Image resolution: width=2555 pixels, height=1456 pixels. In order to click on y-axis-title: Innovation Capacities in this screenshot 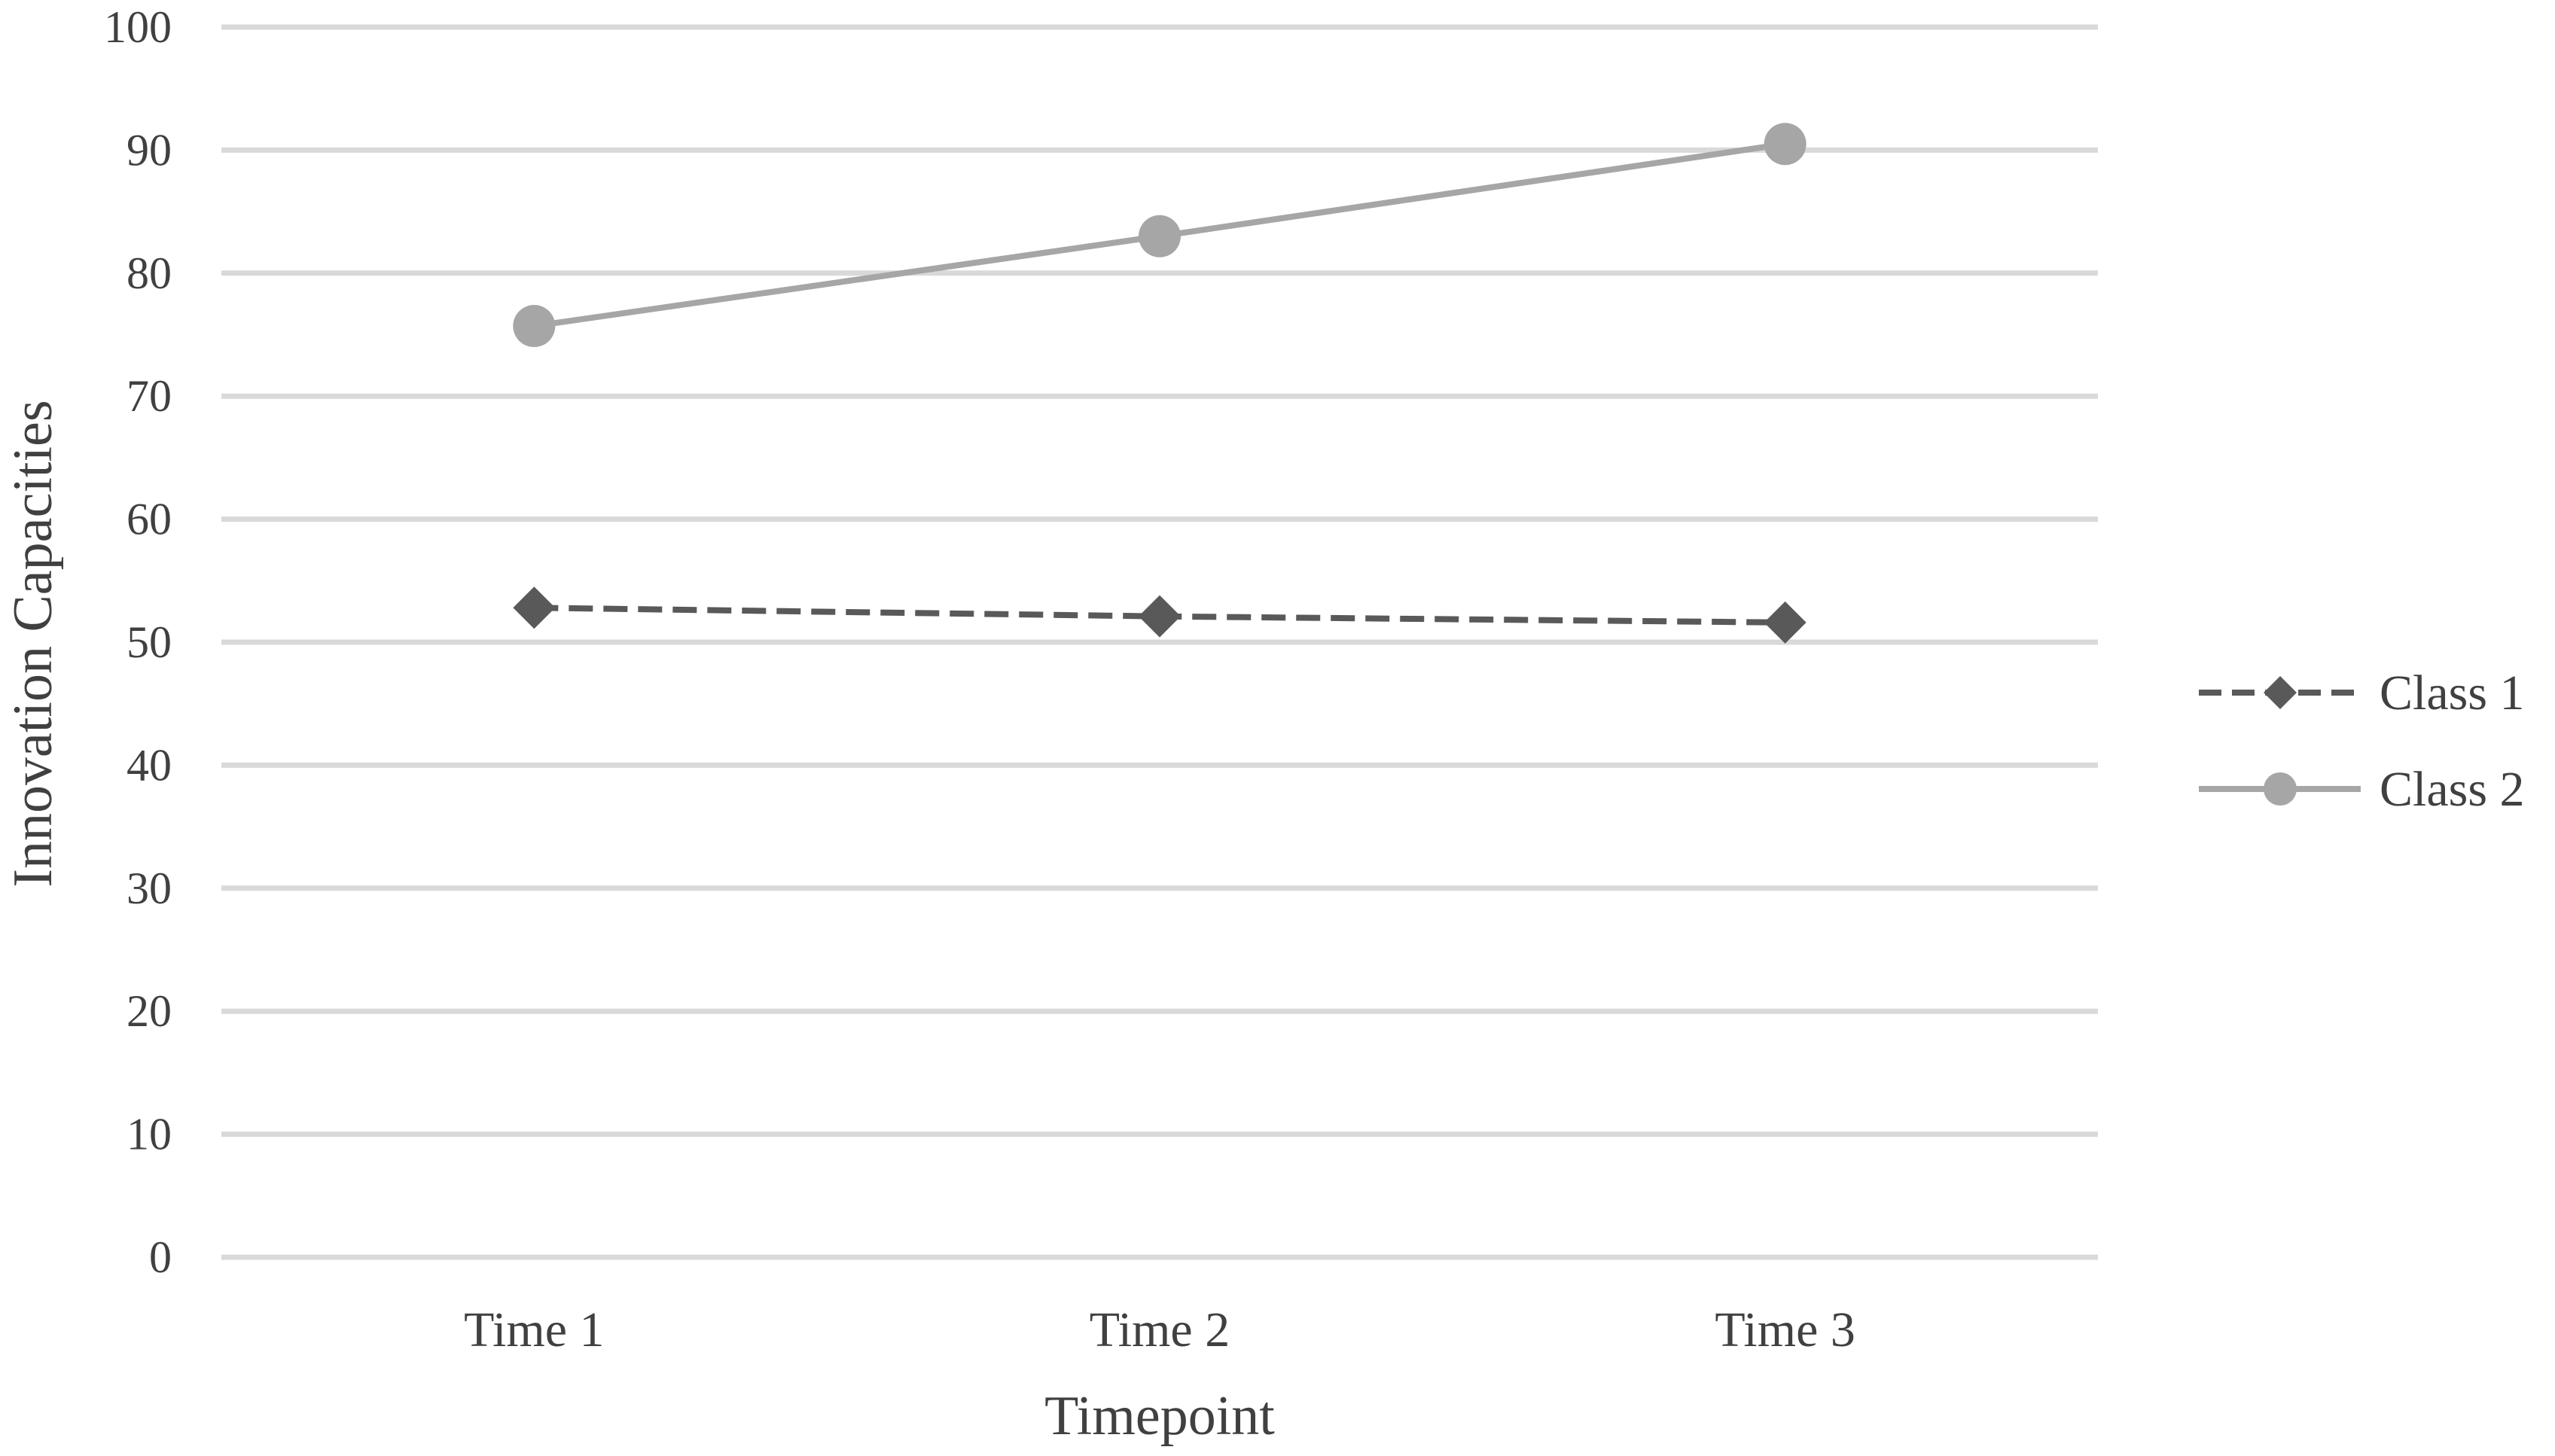, I will do `click(33, 643)`.